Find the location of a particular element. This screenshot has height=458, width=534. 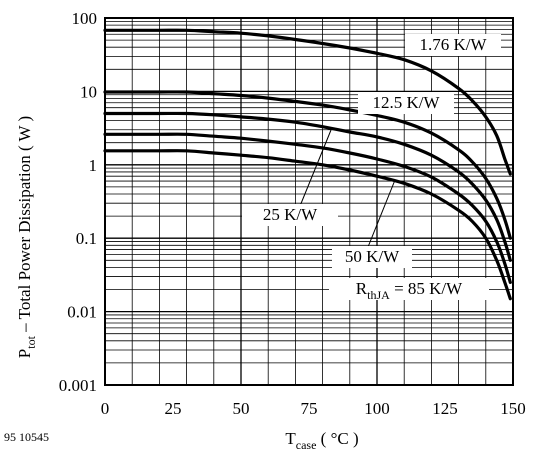

x-tick-label: 0 is located at coordinates (105, 408).